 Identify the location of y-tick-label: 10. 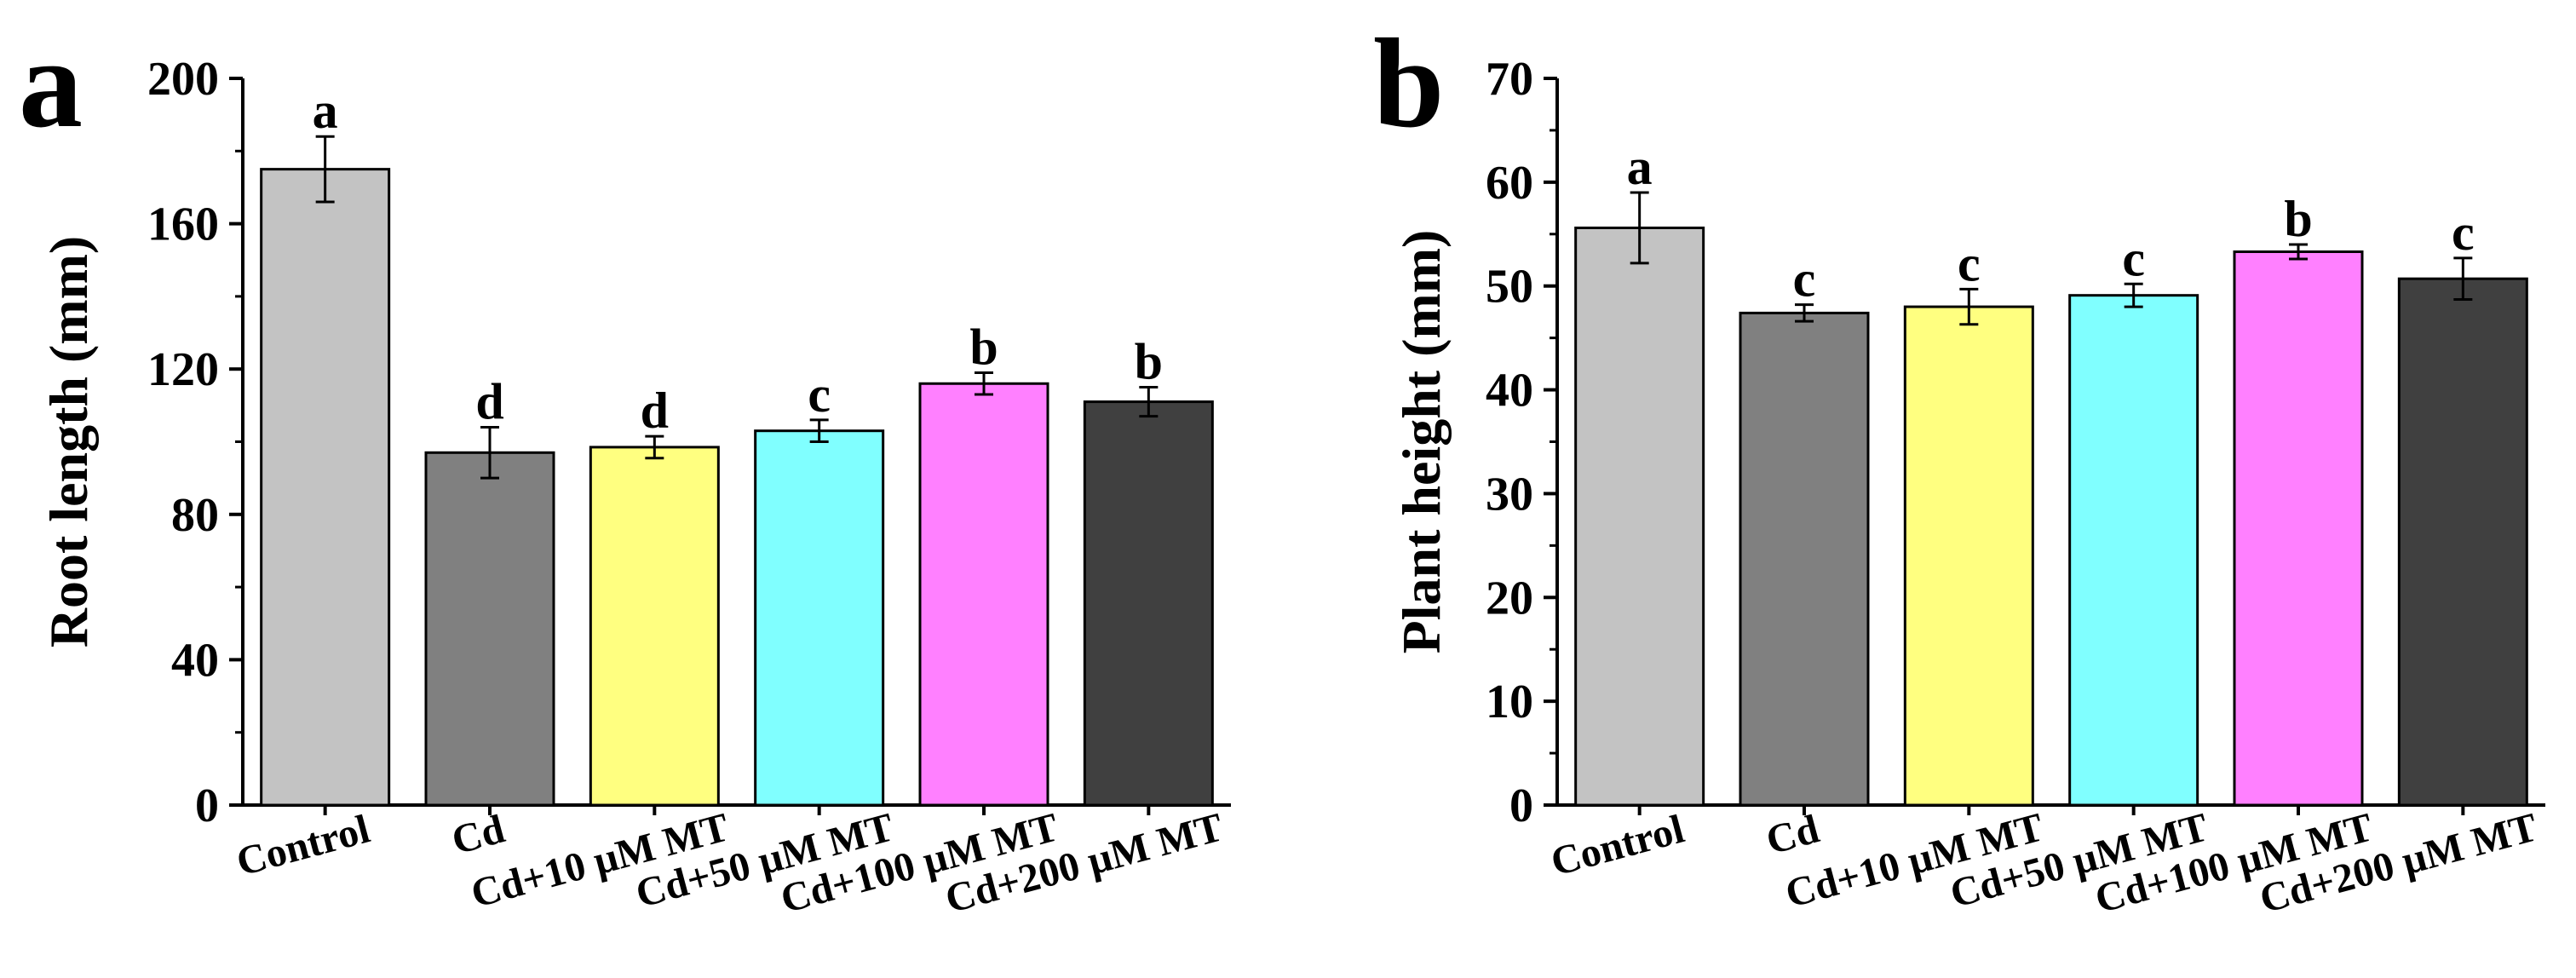
(1510, 702).